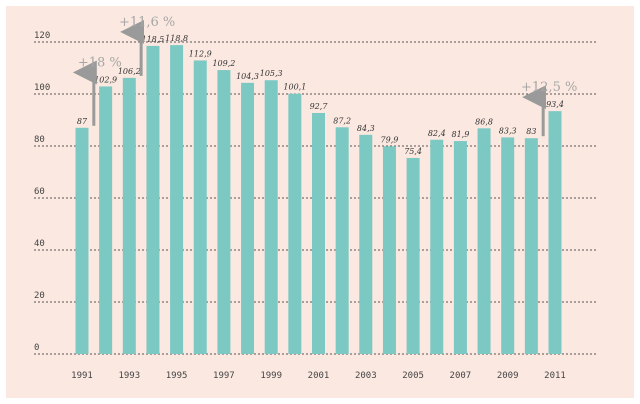  What do you see at coordinates (508, 130) in the screenshot?
I see `bar-value-label: 83,3` at bounding box center [508, 130].